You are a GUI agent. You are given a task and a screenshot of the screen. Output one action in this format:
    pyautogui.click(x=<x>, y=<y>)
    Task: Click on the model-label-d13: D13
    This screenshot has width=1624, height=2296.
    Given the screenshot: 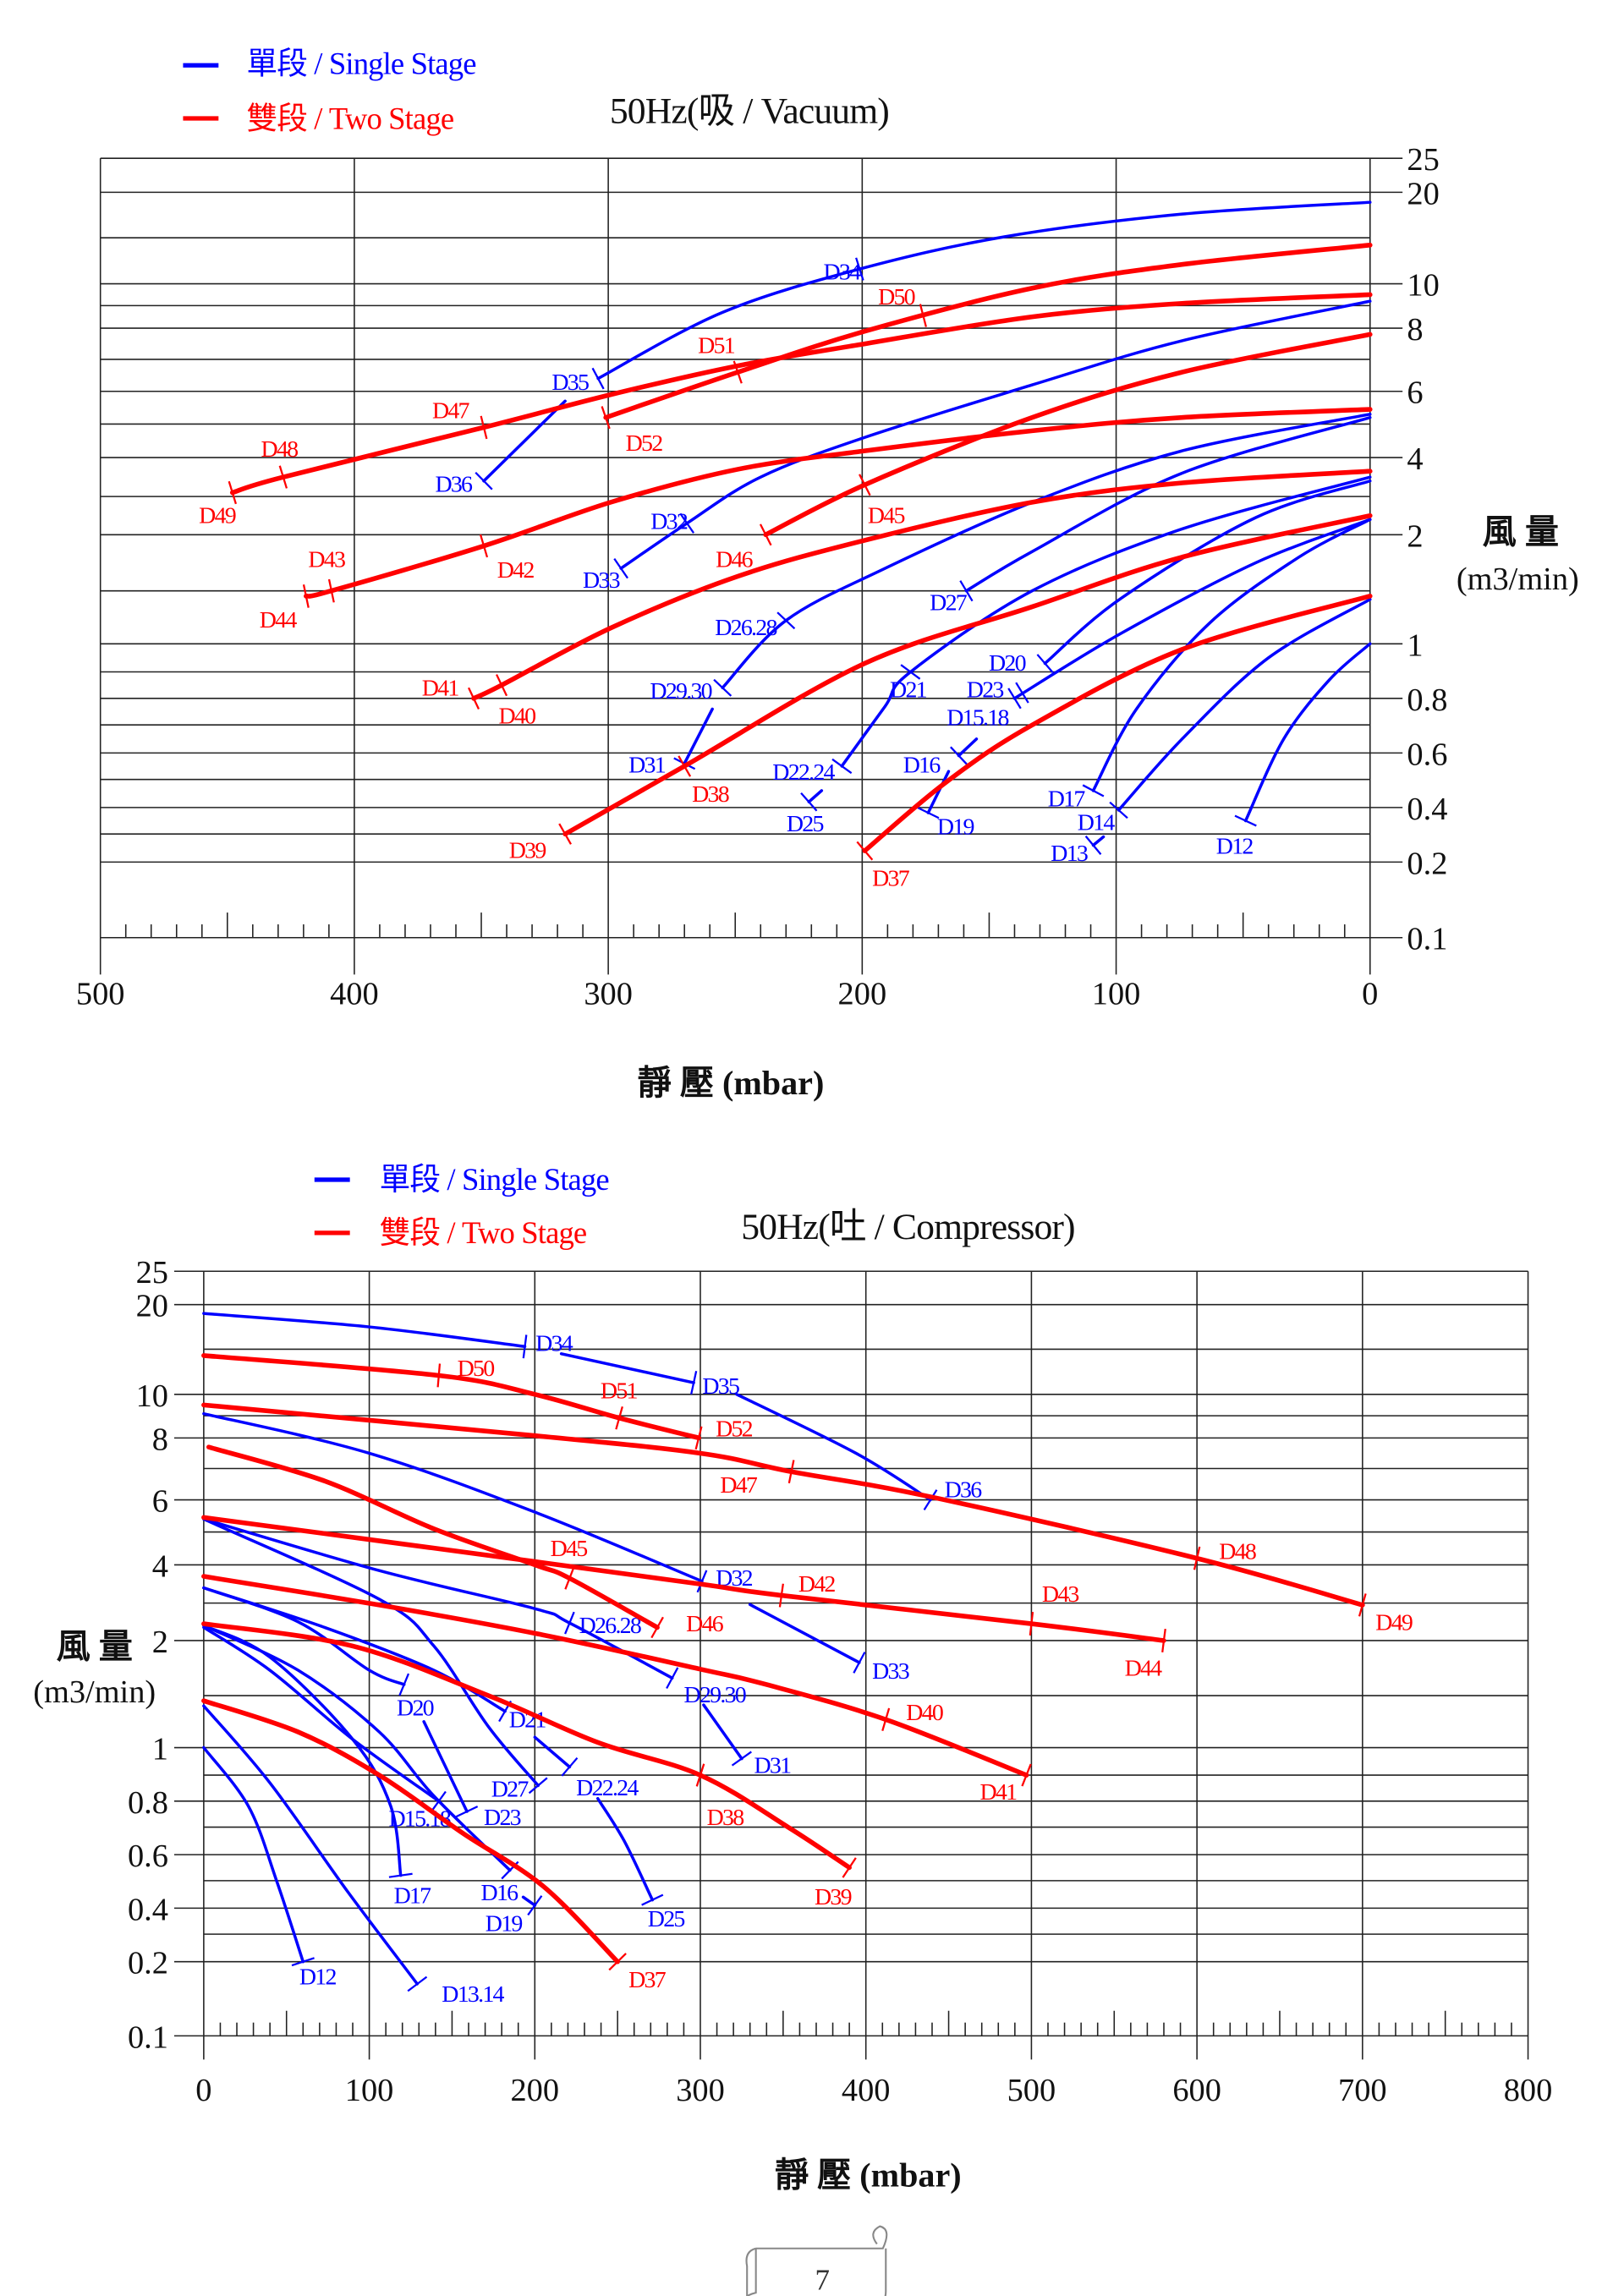 What is the action you would take?
    pyautogui.click(x=1069, y=854)
    